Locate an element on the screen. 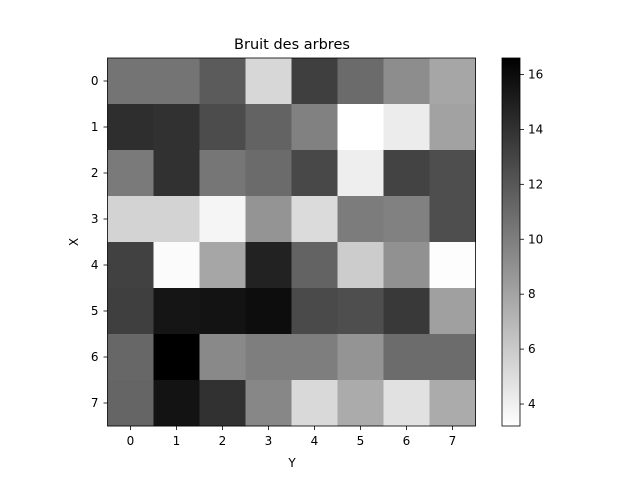 The width and height of the screenshot is (640, 480). y-tick-label: 1 is located at coordinates (95, 127).